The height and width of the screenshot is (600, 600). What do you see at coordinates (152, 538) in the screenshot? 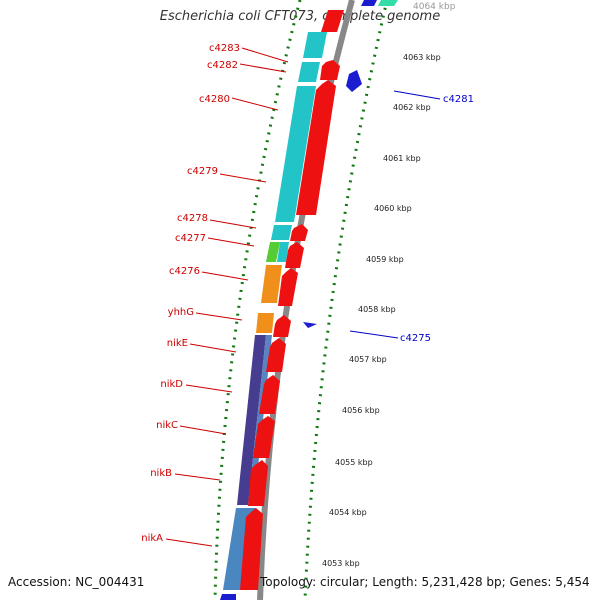
I see `gene-label-nikA: nikA` at bounding box center [152, 538].